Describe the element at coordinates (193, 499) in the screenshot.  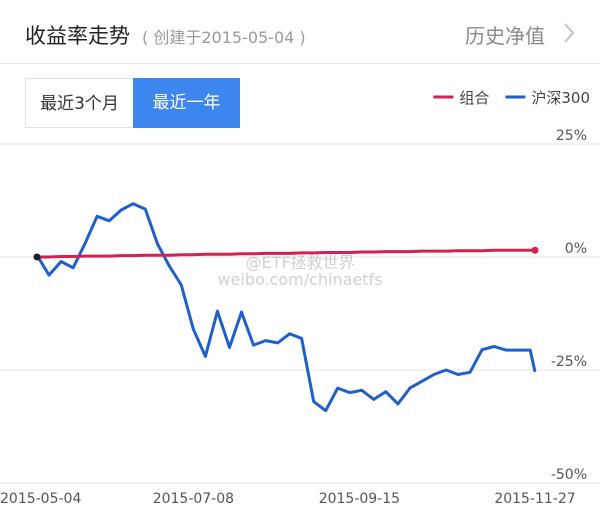
I see `x-tick-label: 2015-07-08` at that location.